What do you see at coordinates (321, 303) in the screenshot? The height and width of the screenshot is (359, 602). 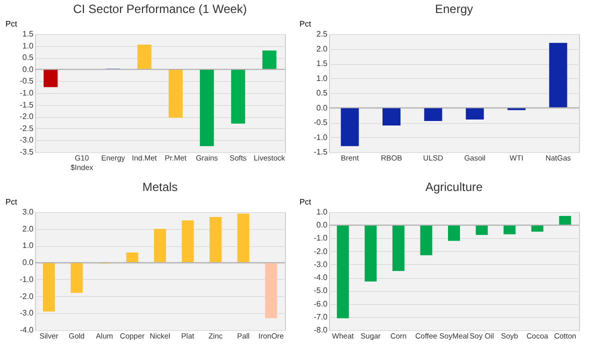 I see `y-tick-label: -6.0` at bounding box center [321, 303].